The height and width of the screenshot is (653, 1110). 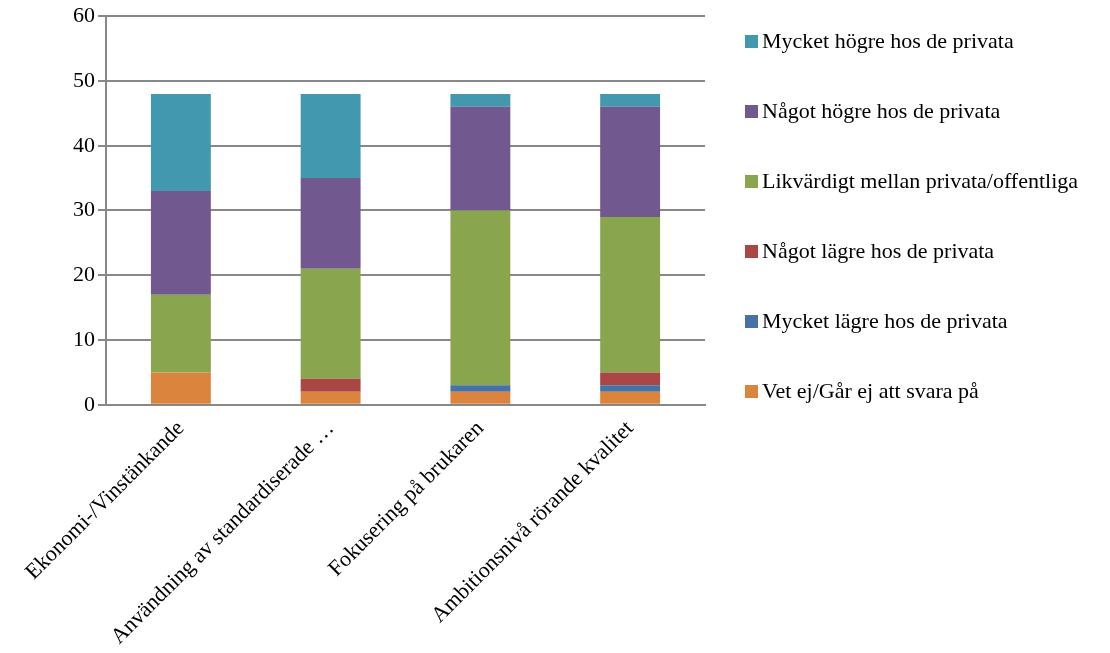 What do you see at coordinates (84, 79) in the screenshot?
I see `y-tick-label: 50` at bounding box center [84, 79].